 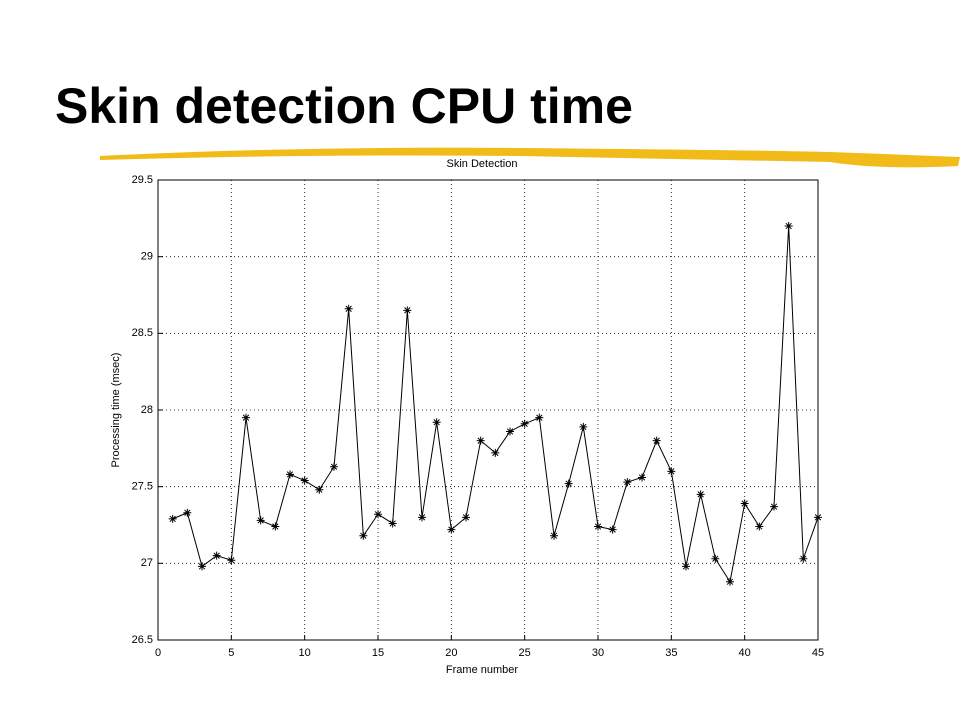 What do you see at coordinates (525, 653) in the screenshot?
I see `x-tick-label: 25` at bounding box center [525, 653].